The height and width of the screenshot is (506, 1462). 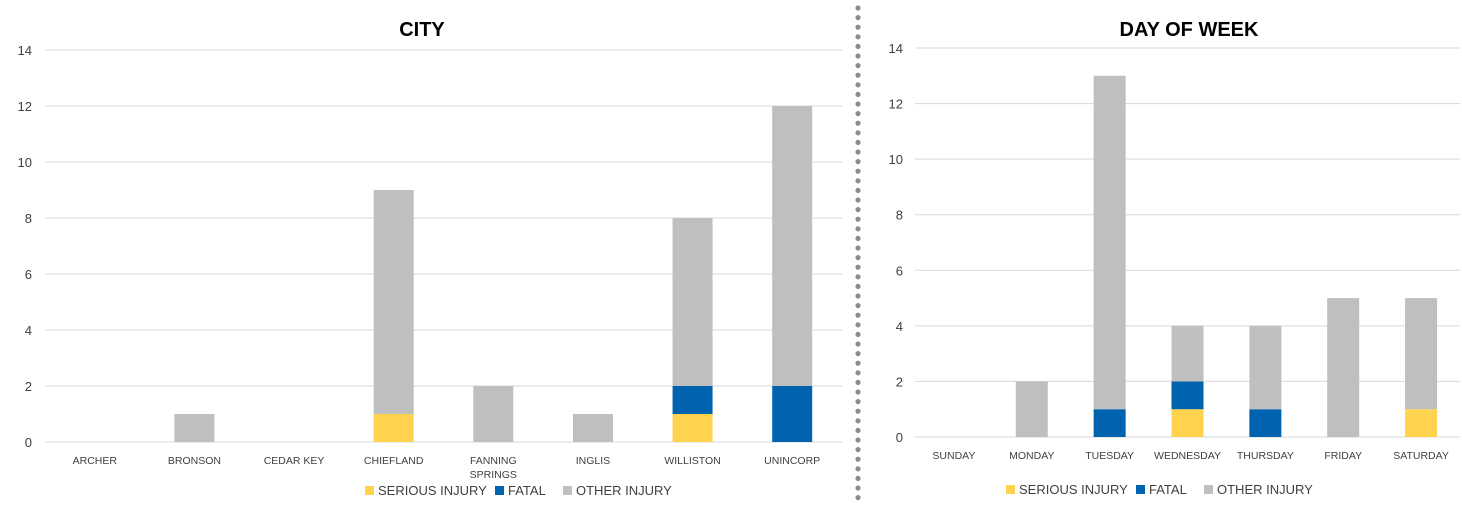 What do you see at coordinates (858, 253) in the screenshot?
I see `chart-divider` at bounding box center [858, 253].